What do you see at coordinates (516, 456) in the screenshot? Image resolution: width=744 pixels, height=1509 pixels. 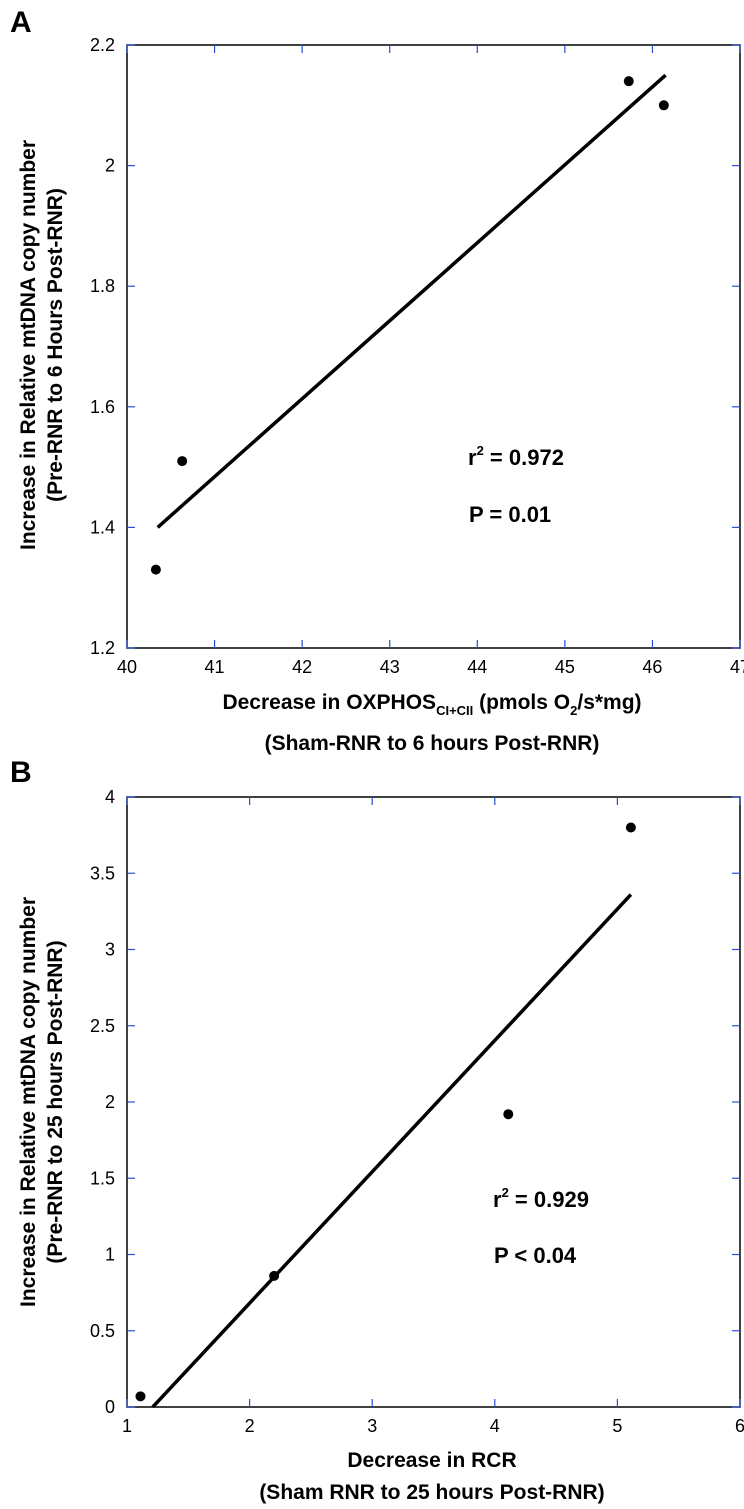 I see `panel-a-r2-annotation: r2 = 0.972` at bounding box center [516, 456].